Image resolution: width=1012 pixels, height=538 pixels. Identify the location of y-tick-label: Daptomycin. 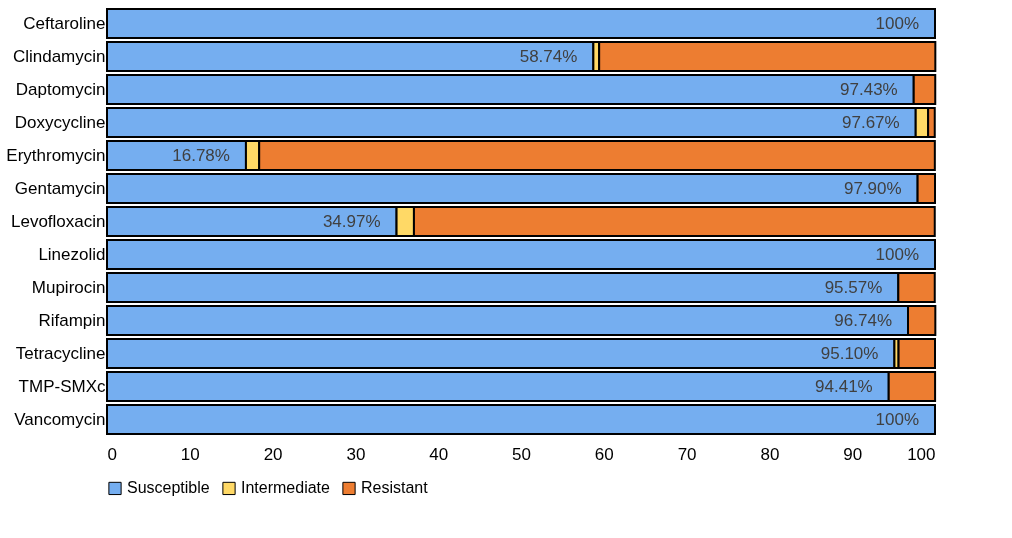
(60, 89).